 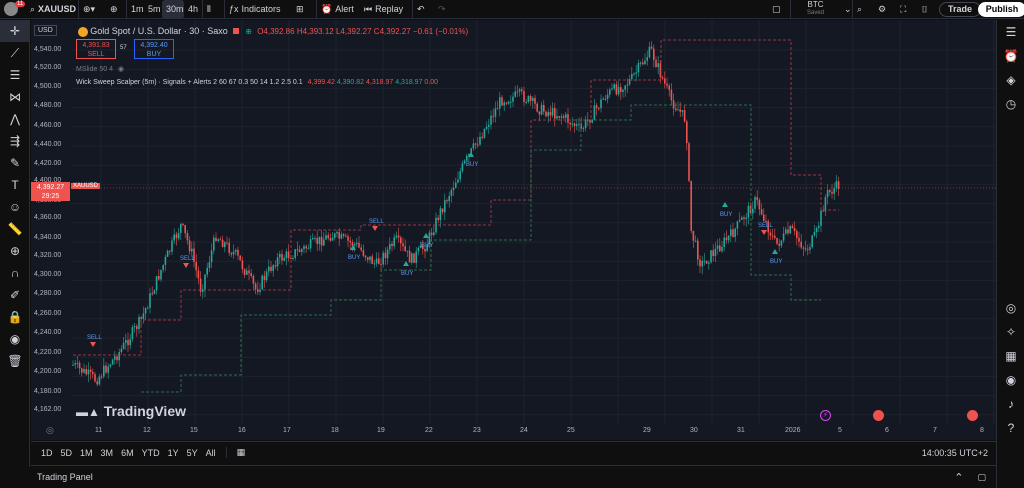 I want to click on sell-signal-arrow, so click(x=764, y=232).